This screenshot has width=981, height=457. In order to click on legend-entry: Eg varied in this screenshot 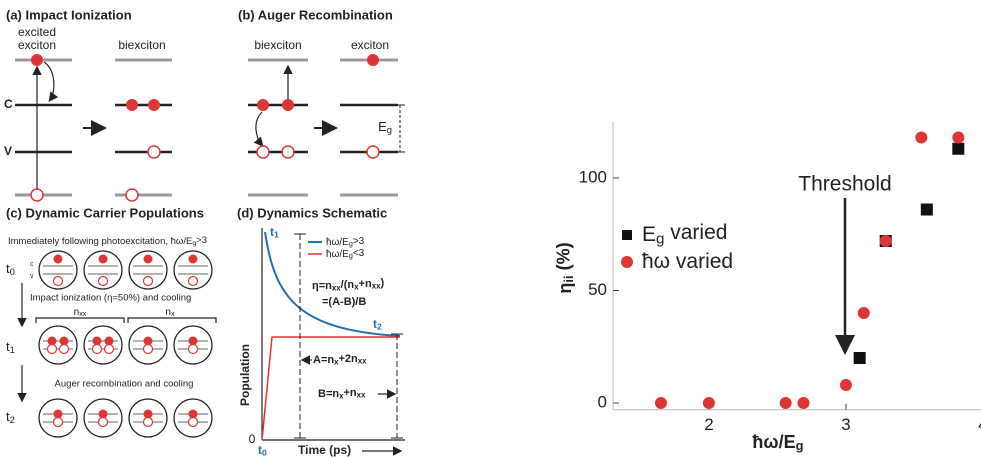, I will do `click(684, 234)`.